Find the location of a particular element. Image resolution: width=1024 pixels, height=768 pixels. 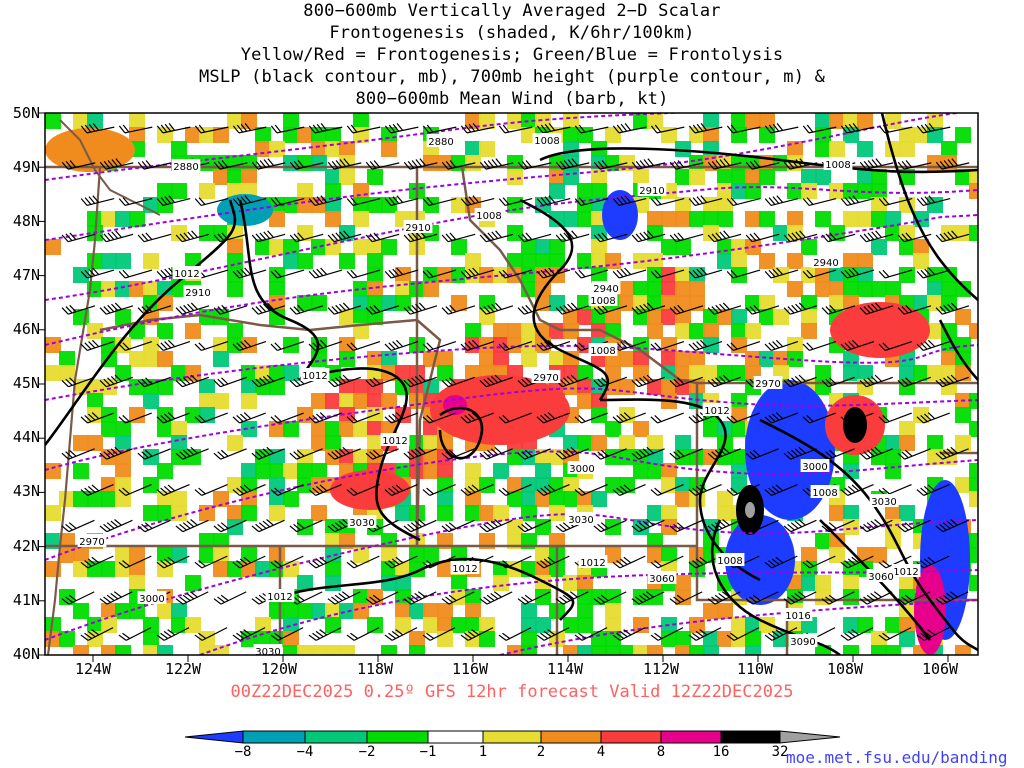

lon-label: 122W is located at coordinates (183, 669).